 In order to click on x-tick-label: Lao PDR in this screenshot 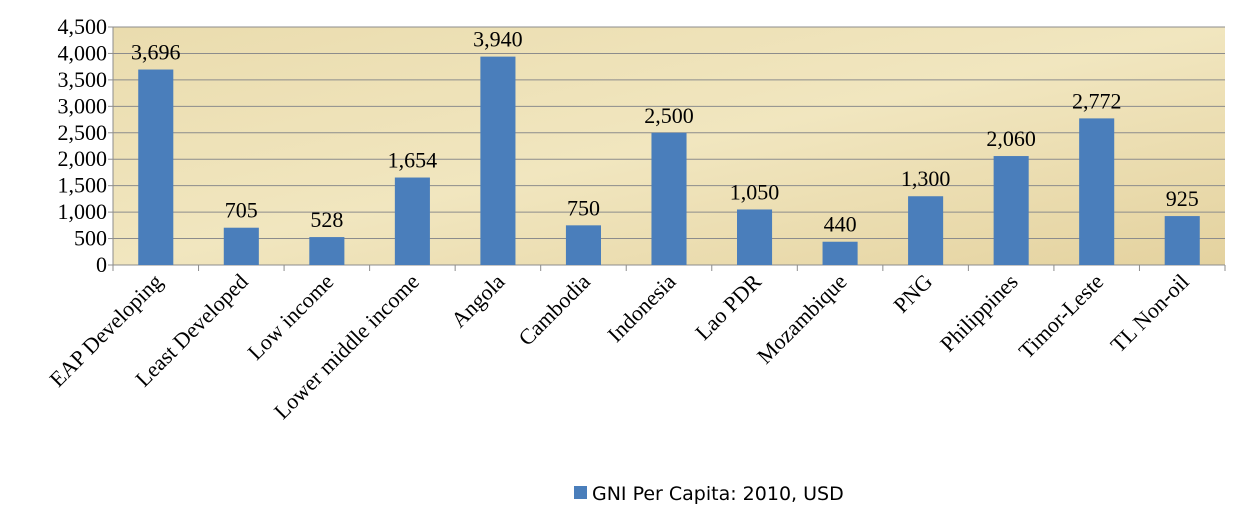, I will do `click(728, 307)`.